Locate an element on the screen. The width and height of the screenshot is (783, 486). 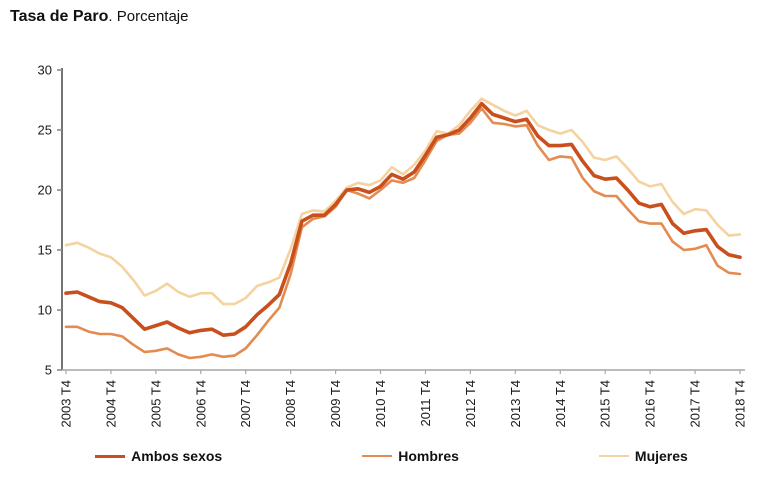
chart-title: Tasa de Paro. Porcentaje is located at coordinates (99, 17).